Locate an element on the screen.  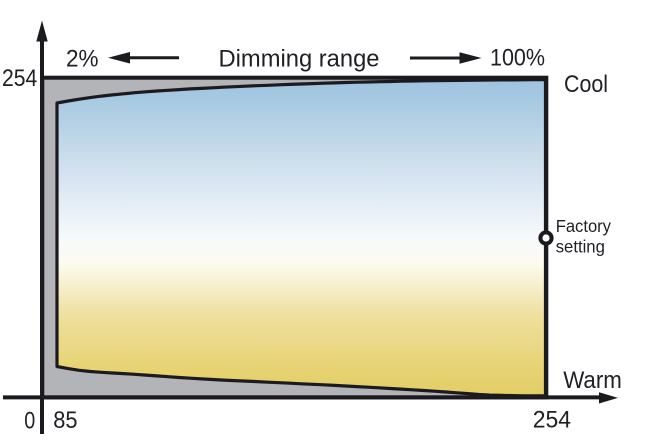
svg-text: 2% is located at coordinates (82, 58).